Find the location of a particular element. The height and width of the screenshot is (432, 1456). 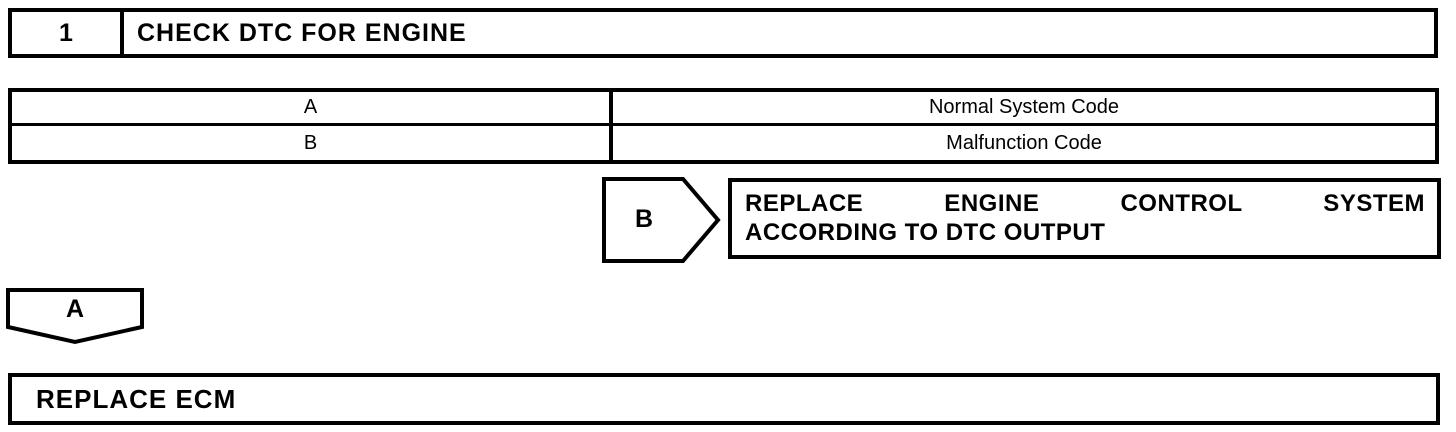

result-code-a: A is located at coordinates (312, 107).